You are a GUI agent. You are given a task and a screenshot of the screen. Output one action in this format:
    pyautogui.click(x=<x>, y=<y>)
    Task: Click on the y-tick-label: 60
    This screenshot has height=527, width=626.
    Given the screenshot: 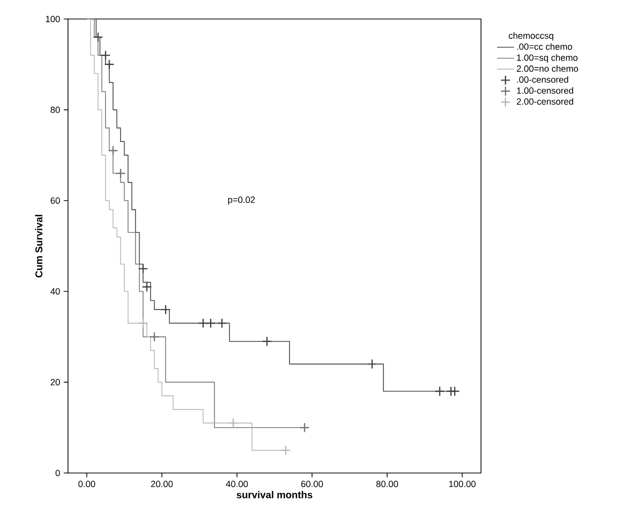 What is the action you would take?
    pyautogui.click(x=55, y=200)
    